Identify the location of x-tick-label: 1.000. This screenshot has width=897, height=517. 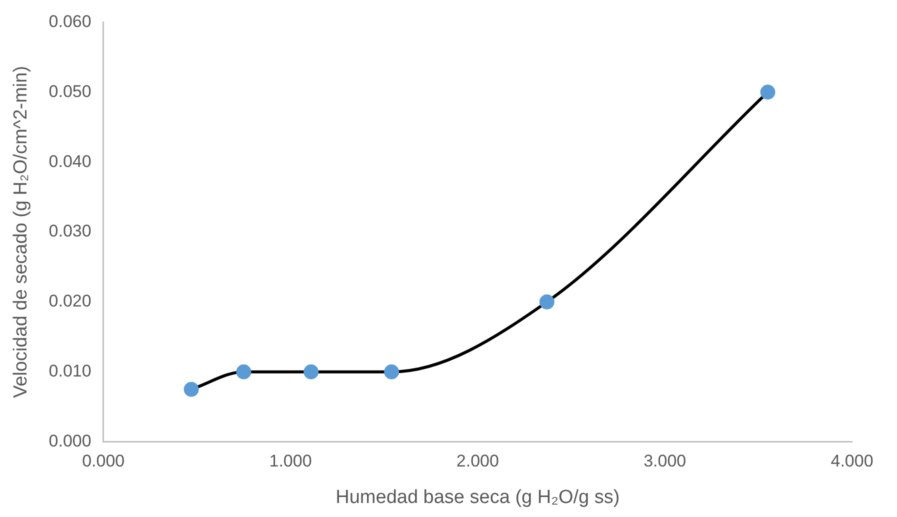
(290, 461).